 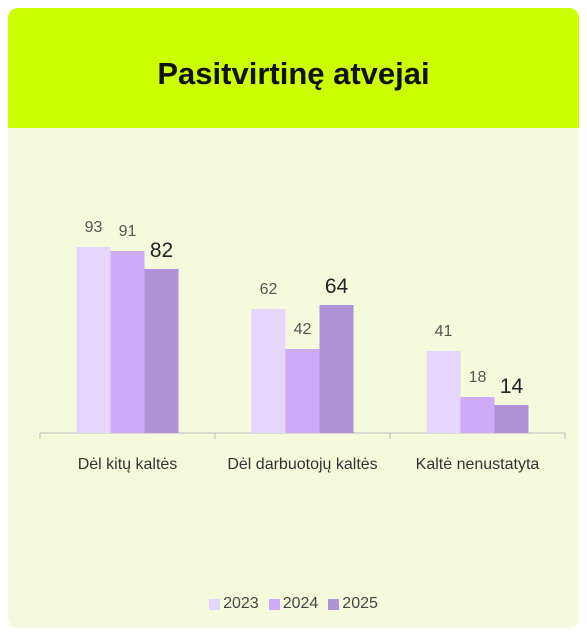 What do you see at coordinates (443, 331) in the screenshot?
I see `data-label: 41` at bounding box center [443, 331].